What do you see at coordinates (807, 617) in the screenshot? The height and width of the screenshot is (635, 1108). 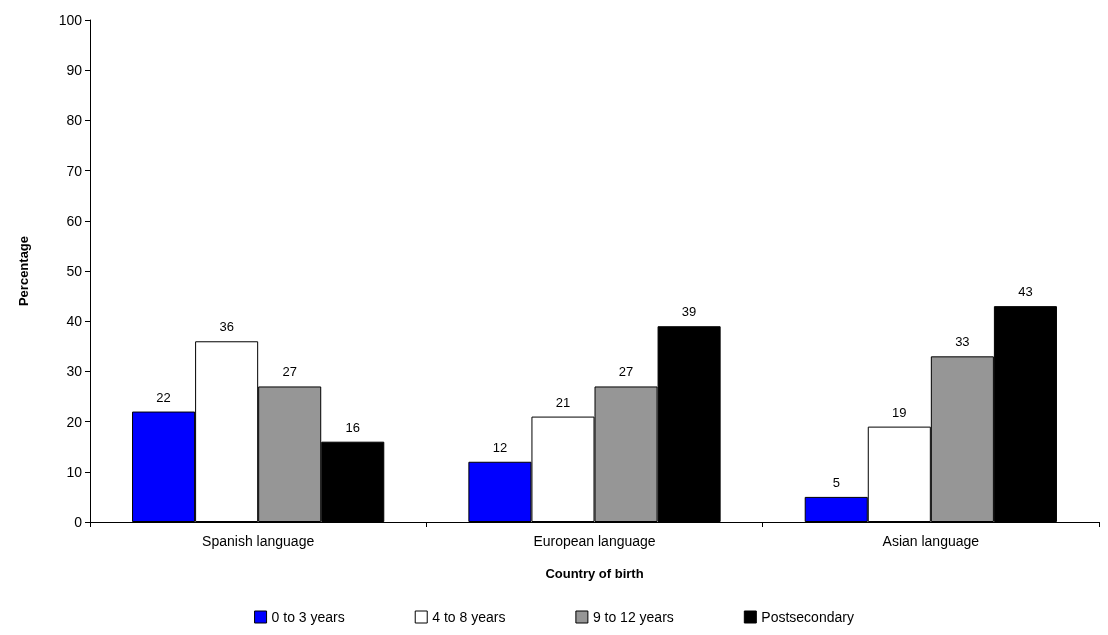 I see `legend-label: Postsecondary` at bounding box center [807, 617].